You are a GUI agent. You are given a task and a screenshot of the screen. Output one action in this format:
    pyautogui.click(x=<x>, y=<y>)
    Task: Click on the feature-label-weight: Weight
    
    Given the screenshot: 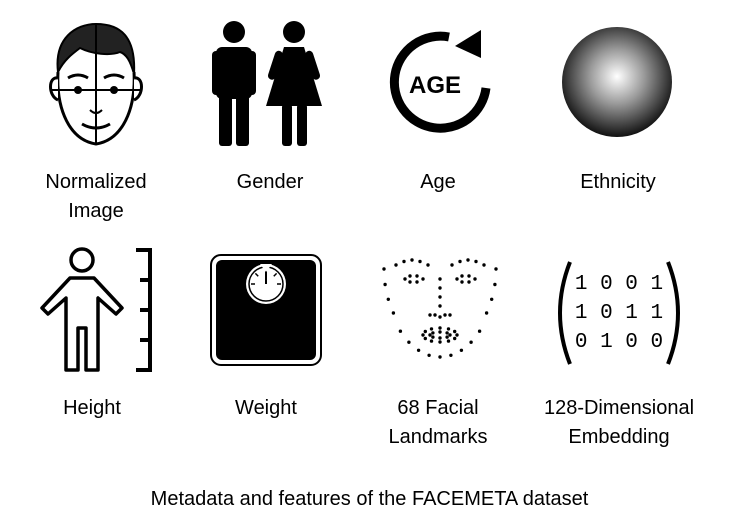 What is the action you would take?
    pyautogui.click(x=266, y=408)
    